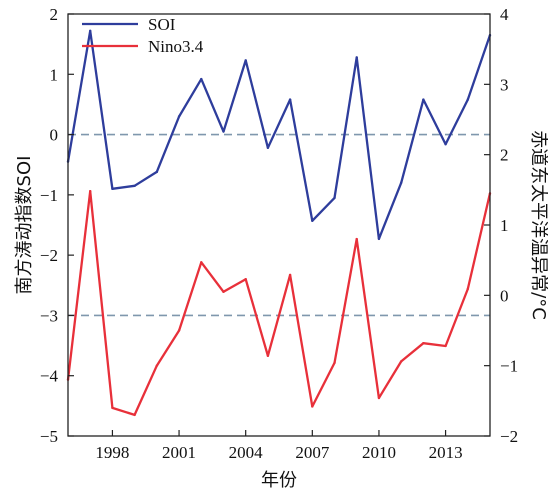 The width and height of the screenshot is (548, 496). Describe the element at coordinates (538, 225) in the screenshot. I see `right-y-axis-title: 赤道东太平洋温异常/°C` at that location.